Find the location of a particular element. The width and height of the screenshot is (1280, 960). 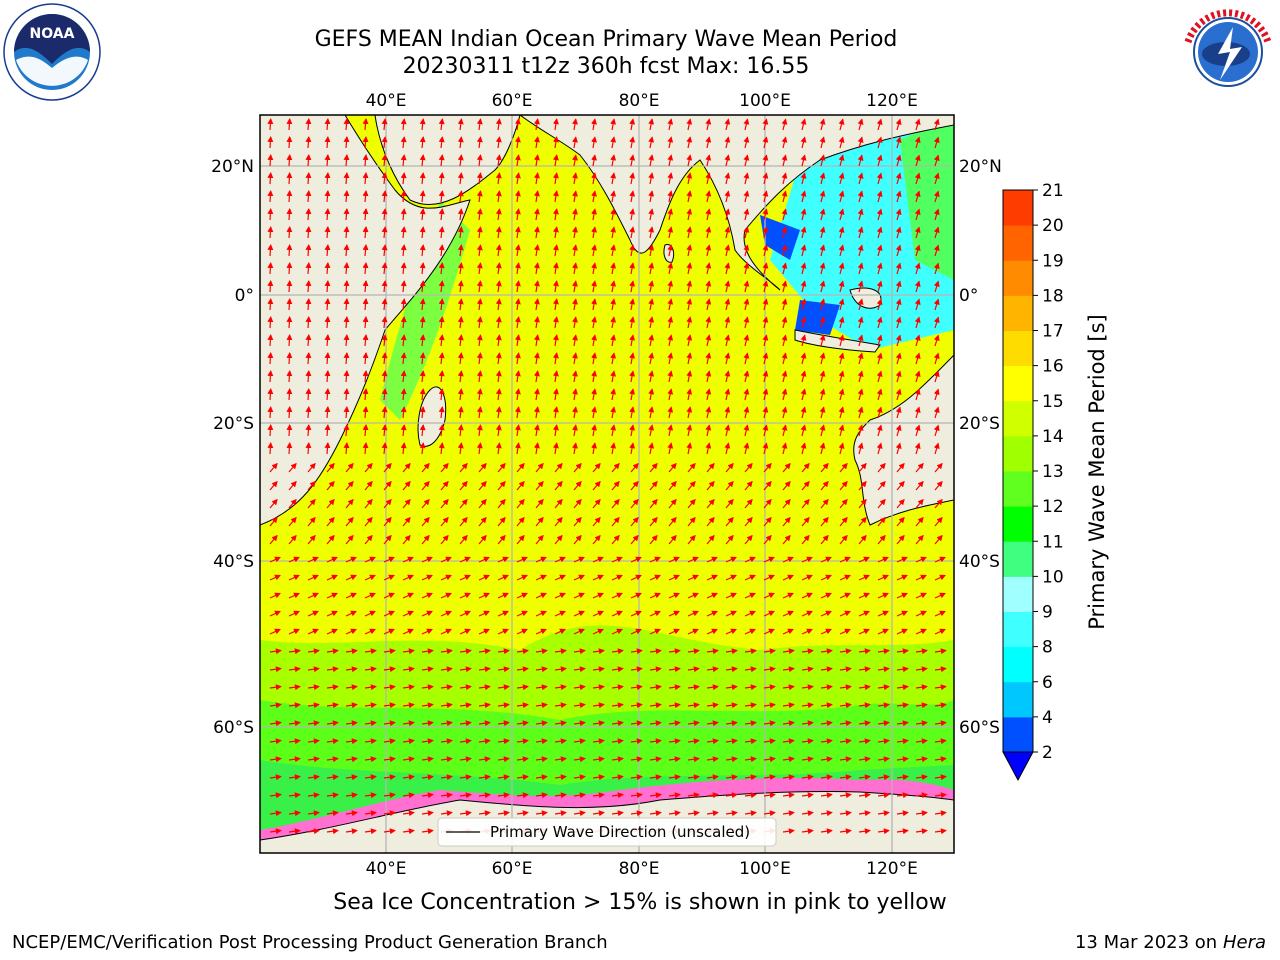

lat-label-right: 0° is located at coordinates (968, 296).